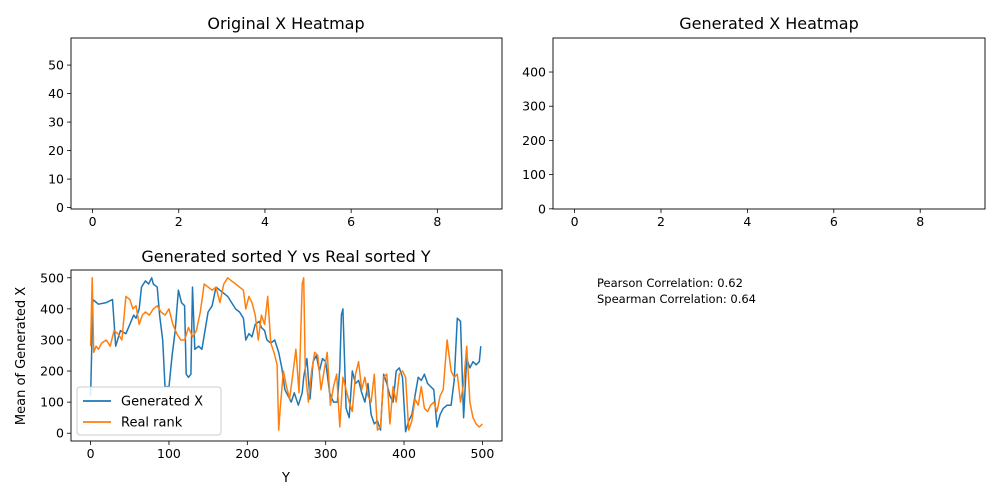 The height and width of the screenshot is (500, 1000). I want to click on x-tick-label: 500, so click(482, 453).